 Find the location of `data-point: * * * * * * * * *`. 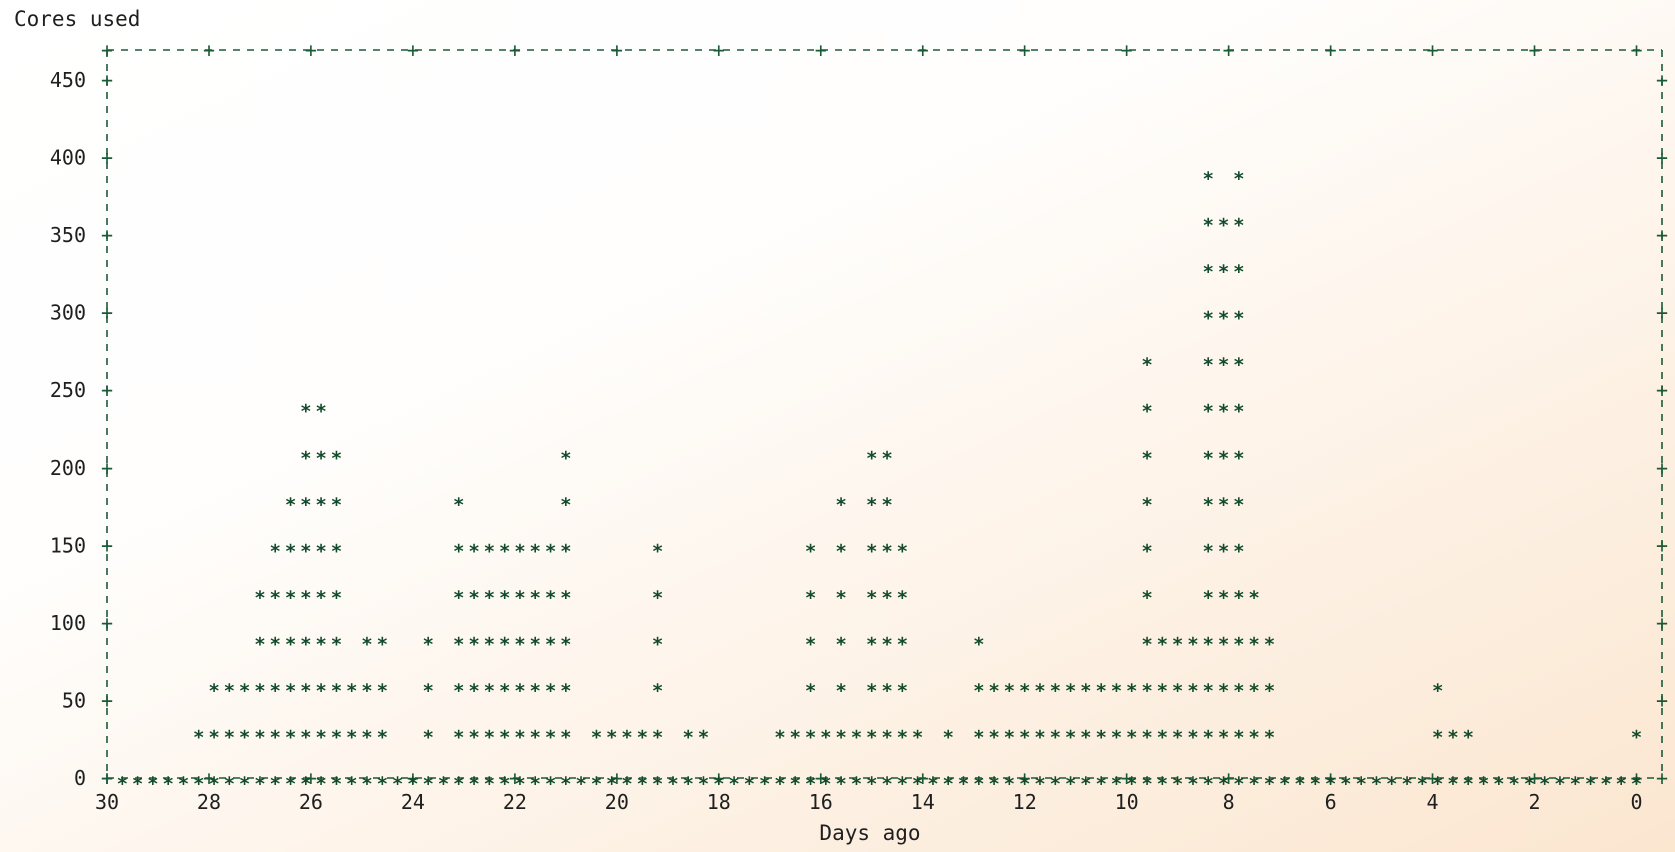

data-point: * * * * * * * * * is located at coordinates (320, 598).